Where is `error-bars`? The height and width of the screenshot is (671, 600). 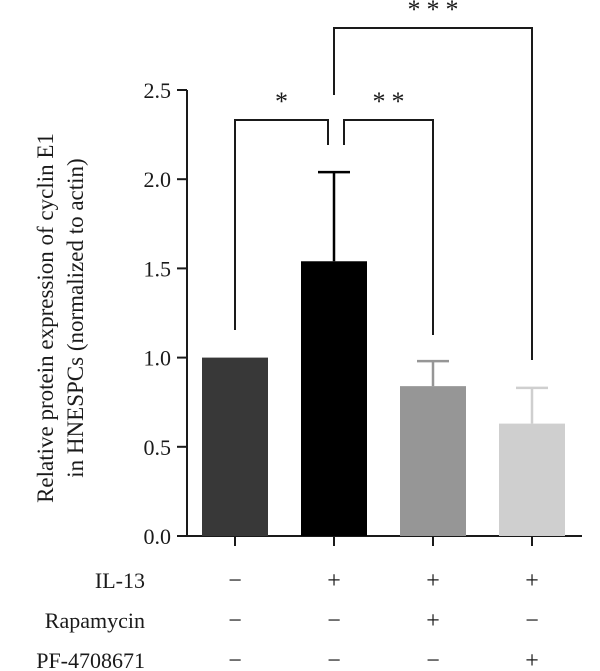
error-bars is located at coordinates (433, 297).